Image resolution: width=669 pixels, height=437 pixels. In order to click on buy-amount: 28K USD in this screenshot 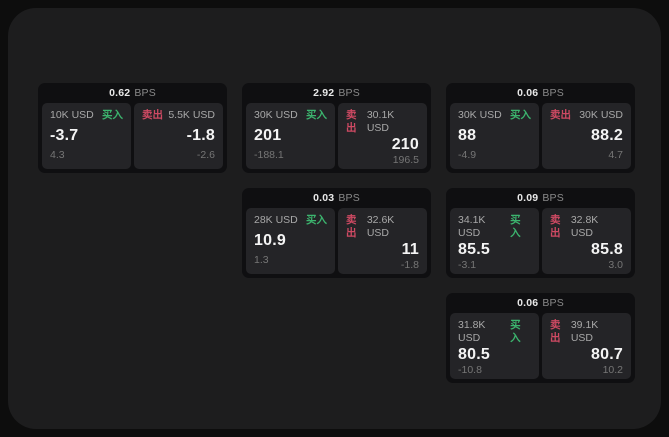, I will do `click(276, 220)`.